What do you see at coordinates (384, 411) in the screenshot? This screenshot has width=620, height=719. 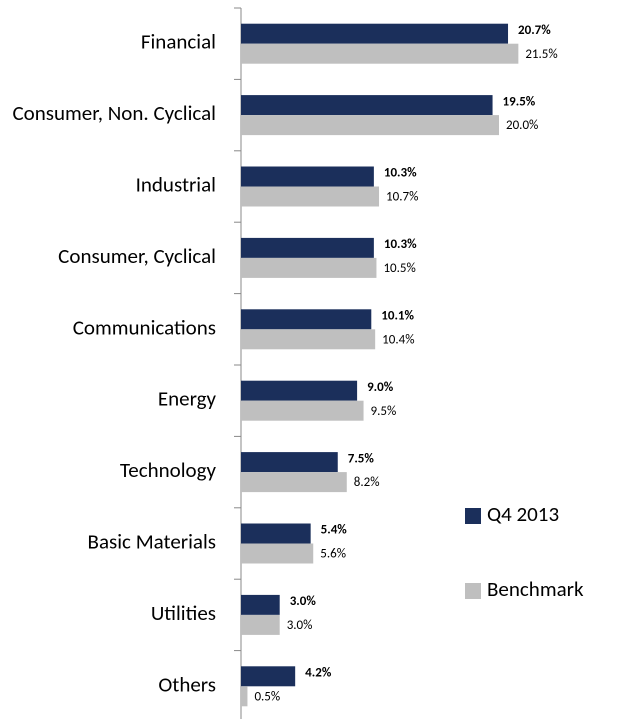 I see `value-label: 9.5%` at bounding box center [384, 411].